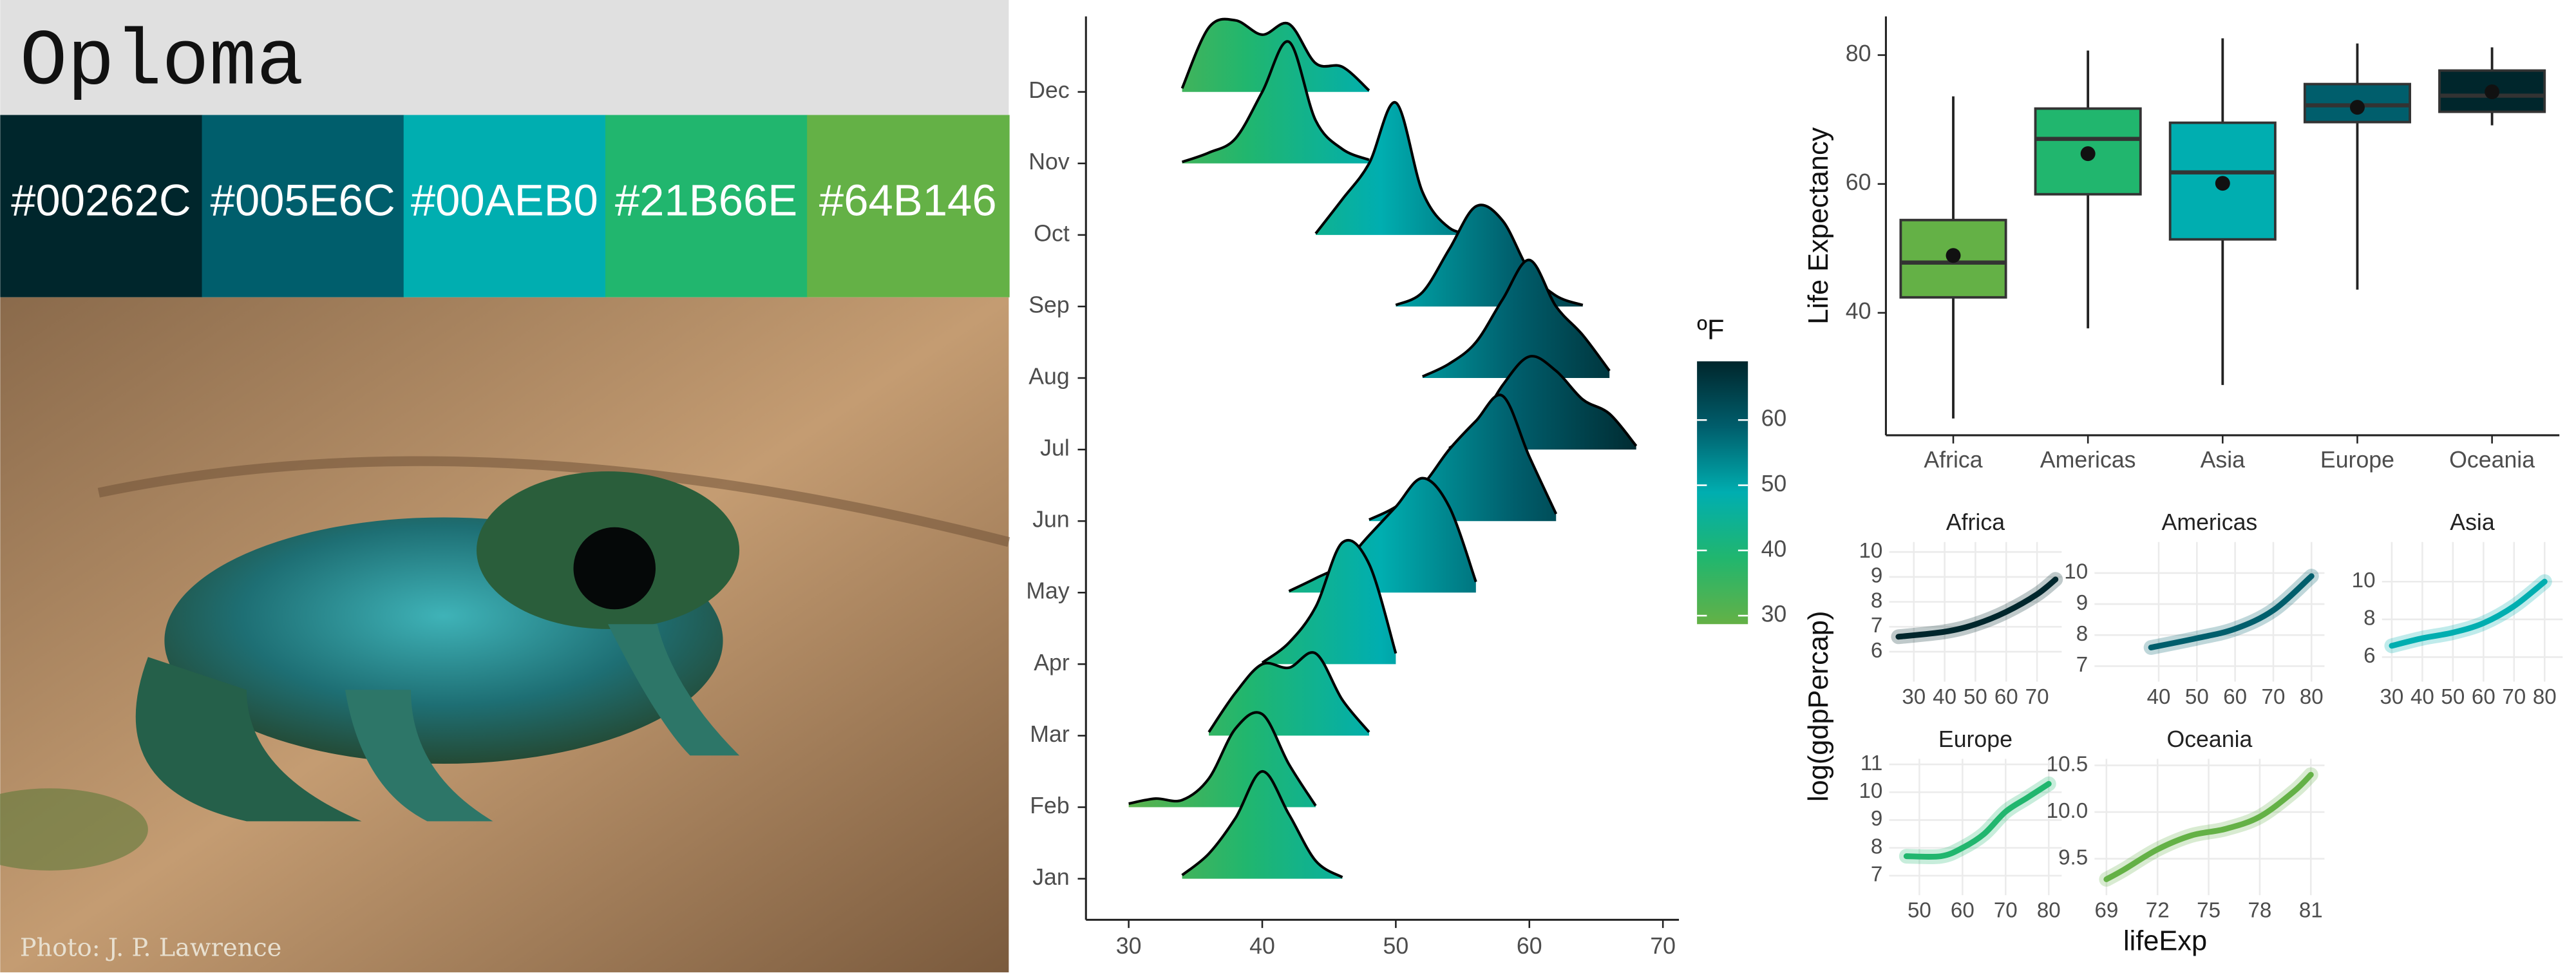 Image resolution: width=2576 pixels, height=973 pixels. I want to click on photo-credit: Photo: J. P. Lawrence, so click(151, 947).